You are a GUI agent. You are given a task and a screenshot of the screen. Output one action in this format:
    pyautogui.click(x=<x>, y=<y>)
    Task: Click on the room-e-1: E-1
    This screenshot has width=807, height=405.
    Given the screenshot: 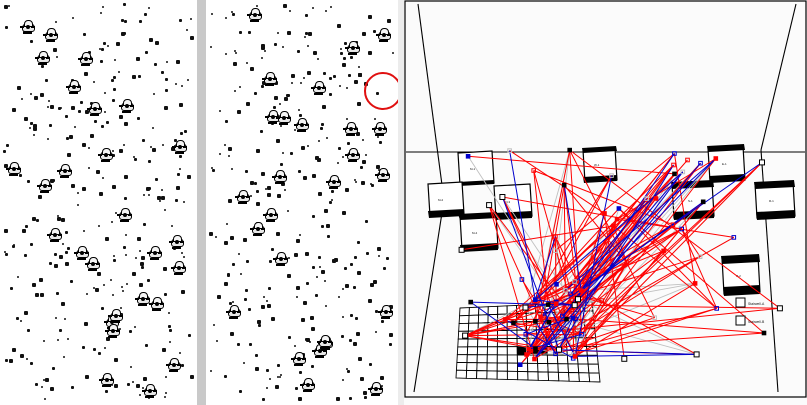 What is the action you would take?
    pyautogui.click(x=726, y=163)
    